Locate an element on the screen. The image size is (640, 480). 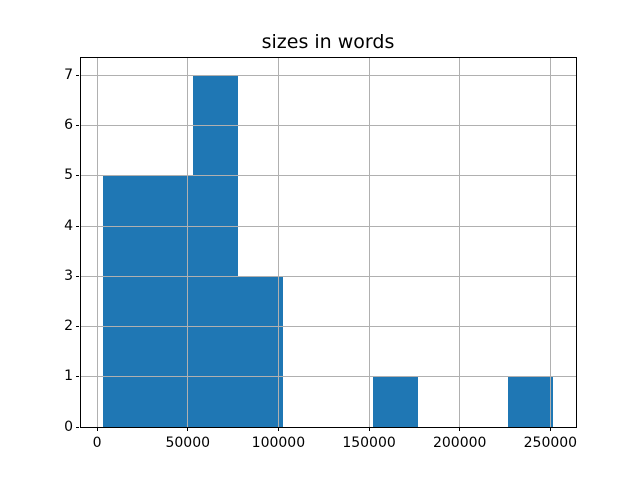
x-tick-label: 150000 is located at coordinates (369, 443).